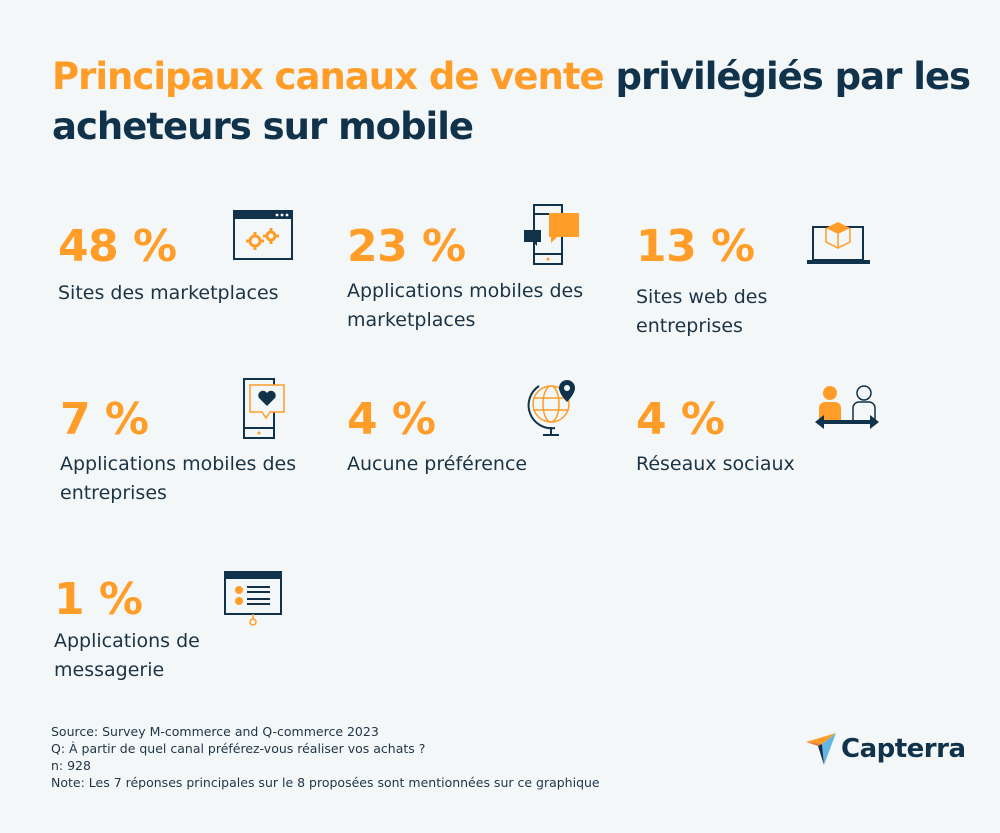  Describe the element at coordinates (104, 419) in the screenshot. I see `stat-value: 7 %` at that location.